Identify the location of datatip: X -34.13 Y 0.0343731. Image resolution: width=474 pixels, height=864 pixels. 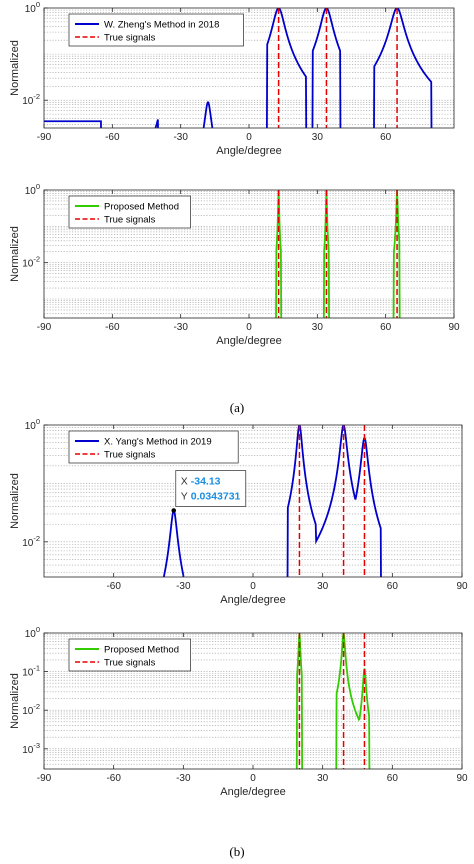
(209, 491).